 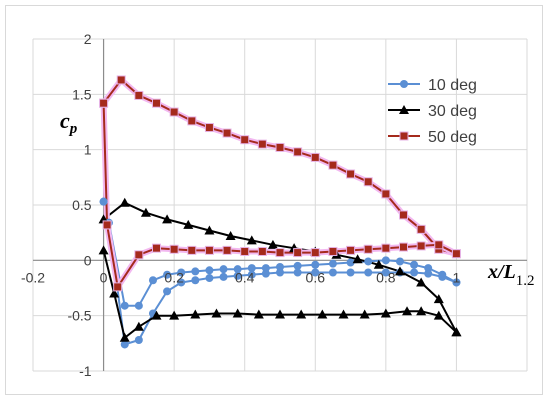 I want to click on y-tick-label: 0, so click(x=88, y=260).